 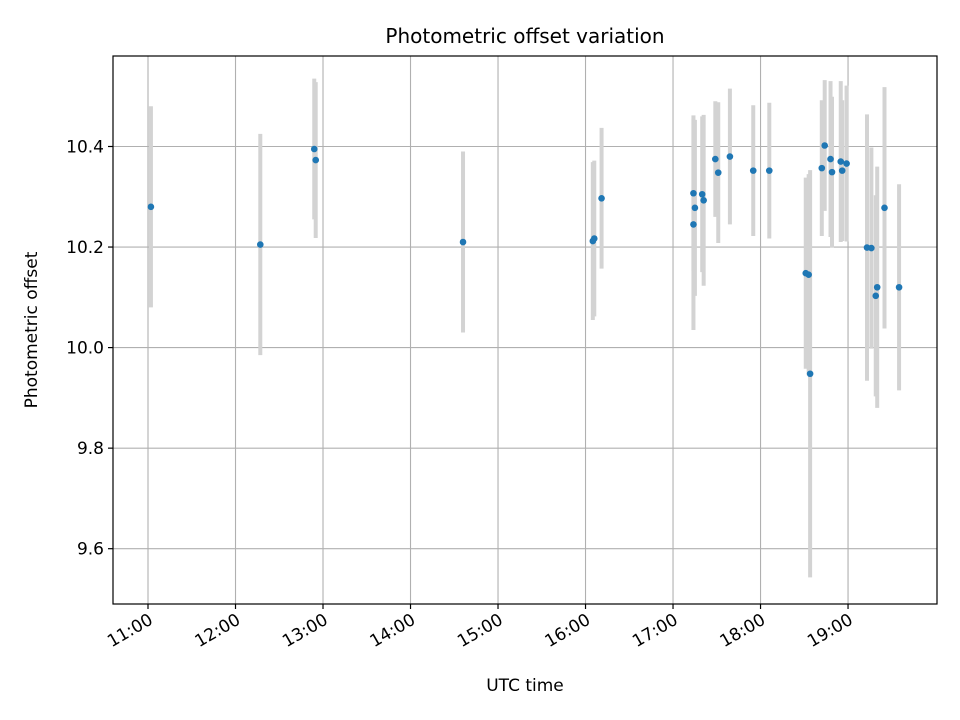 I want to click on y-tick-label: 9.6, so click(x=90, y=550).